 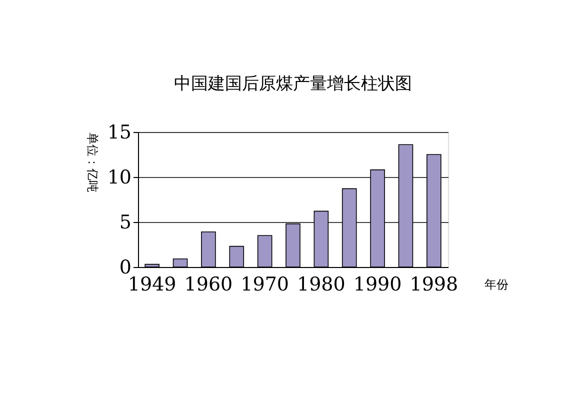 What do you see at coordinates (293, 84) in the screenshot?
I see `chart-title: 中国建国后原煤产量增长柱状图` at bounding box center [293, 84].